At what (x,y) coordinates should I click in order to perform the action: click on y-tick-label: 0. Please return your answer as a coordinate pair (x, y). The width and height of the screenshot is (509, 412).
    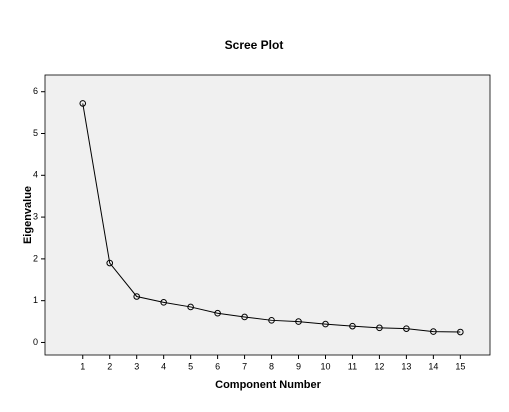
    Looking at the image, I should click on (35, 342).